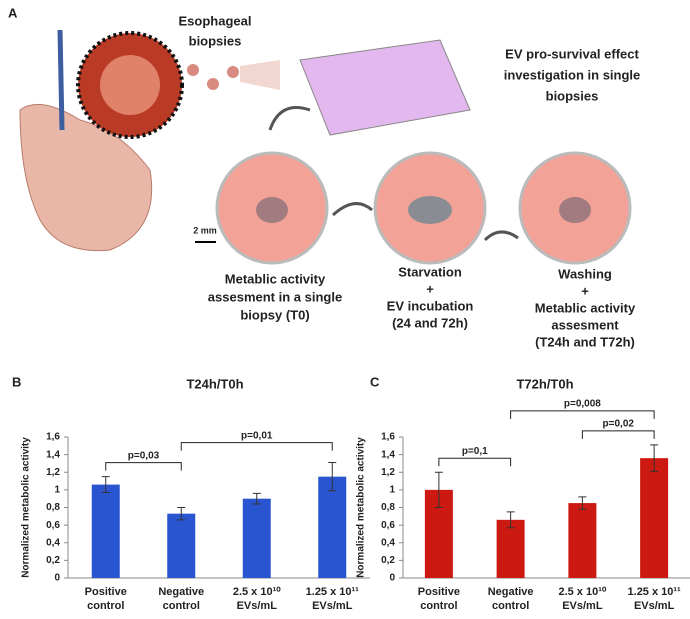 This screenshot has width=690, height=619. Describe the element at coordinates (619, 424) in the screenshot. I see `p-value: p=0,02` at that location.